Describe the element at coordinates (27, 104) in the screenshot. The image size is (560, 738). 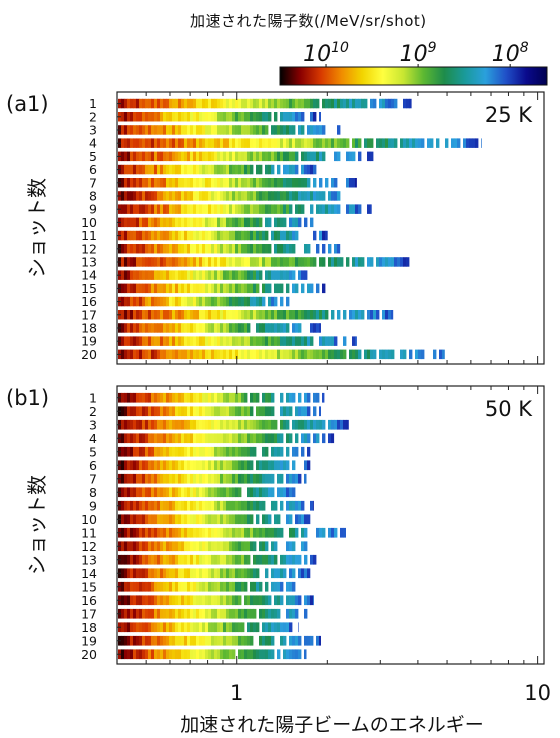
I see `panel-label: (a1)` at that location.